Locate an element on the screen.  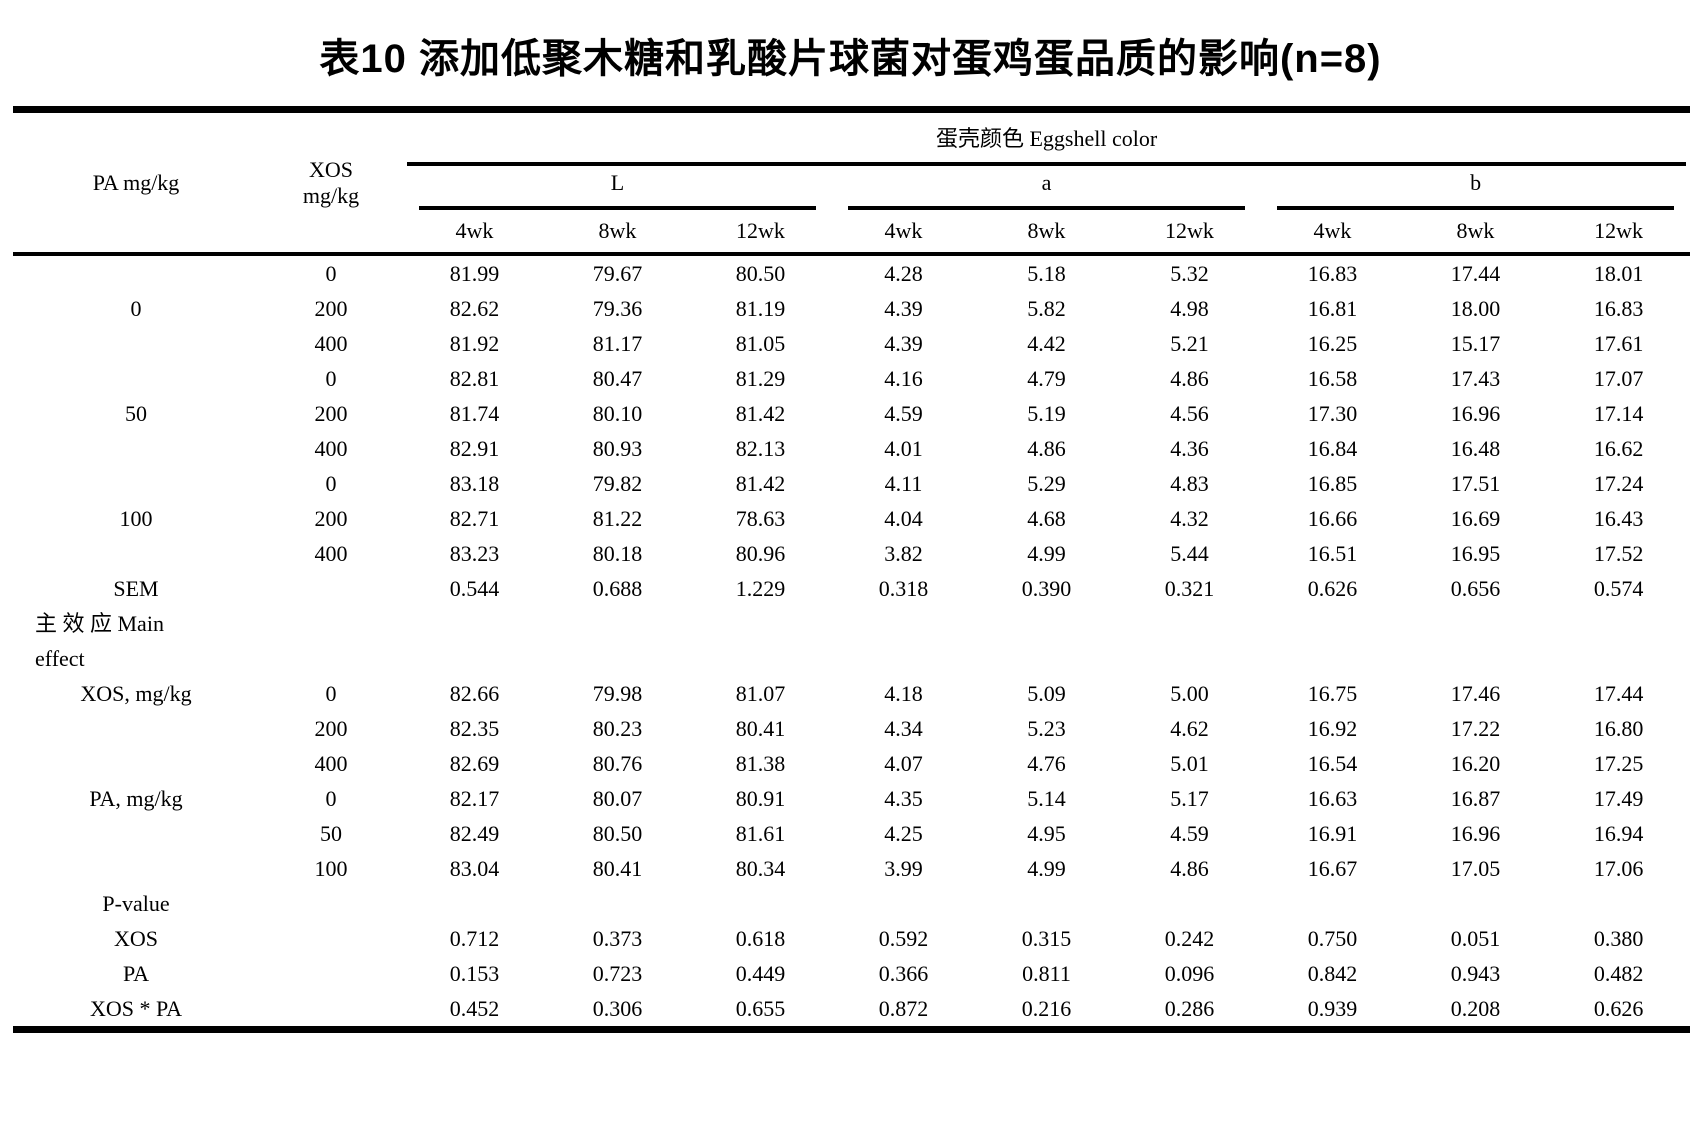
xos-level-cell: 50 is located at coordinates (331, 833).